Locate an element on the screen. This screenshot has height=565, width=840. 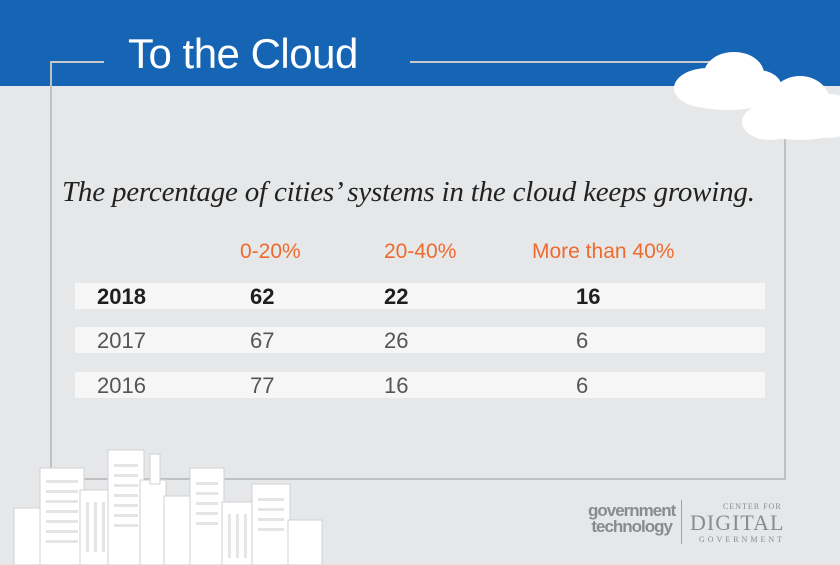
center-for-digital-government-logo-main: DIGITAL is located at coordinates (737, 522).